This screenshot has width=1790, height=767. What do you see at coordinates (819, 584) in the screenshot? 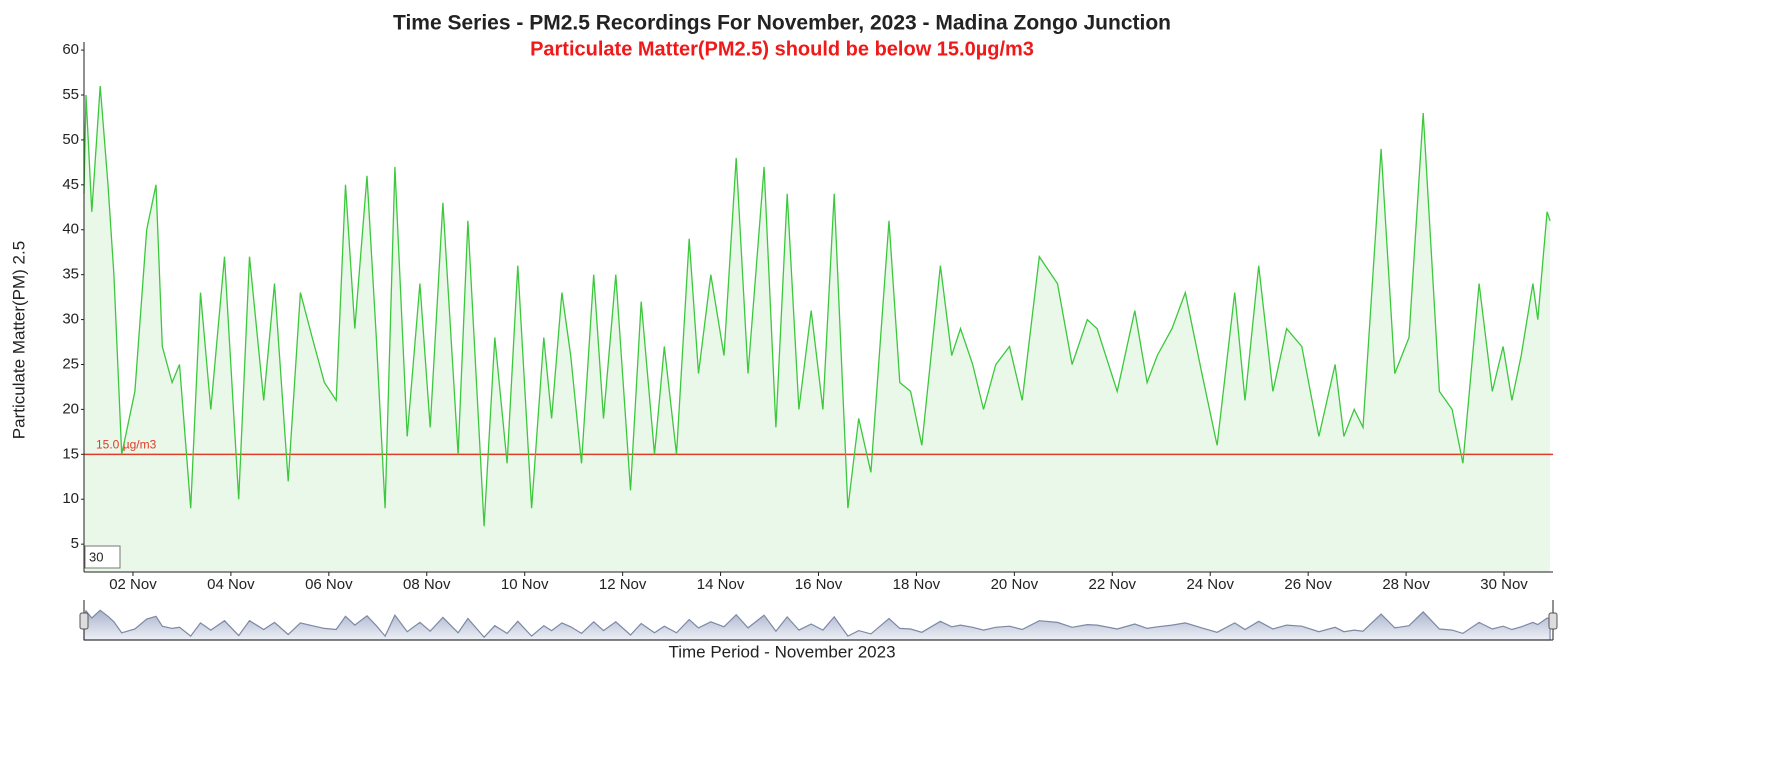
I see `x-tick-label: 16 Nov` at bounding box center [819, 584].